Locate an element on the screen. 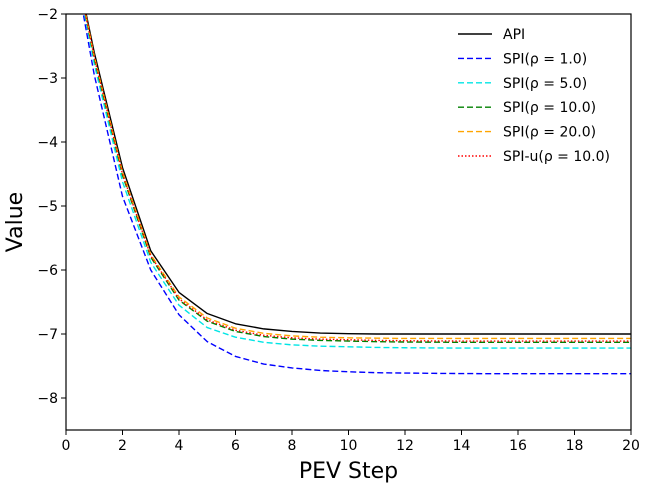 The image size is (664, 487). x-tick-label: 8 is located at coordinates (292, 446).